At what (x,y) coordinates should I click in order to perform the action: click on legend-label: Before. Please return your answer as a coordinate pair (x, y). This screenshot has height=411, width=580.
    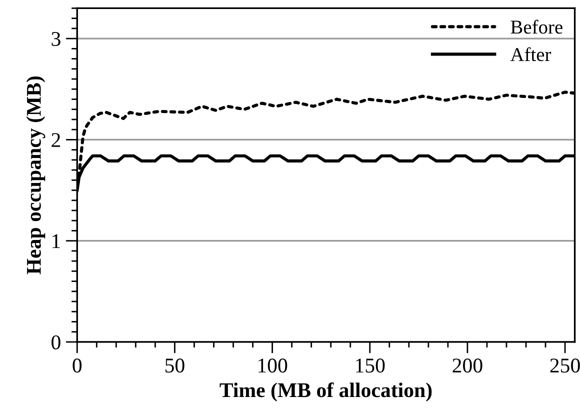
    Looking at the image, I should click on (536, 27).